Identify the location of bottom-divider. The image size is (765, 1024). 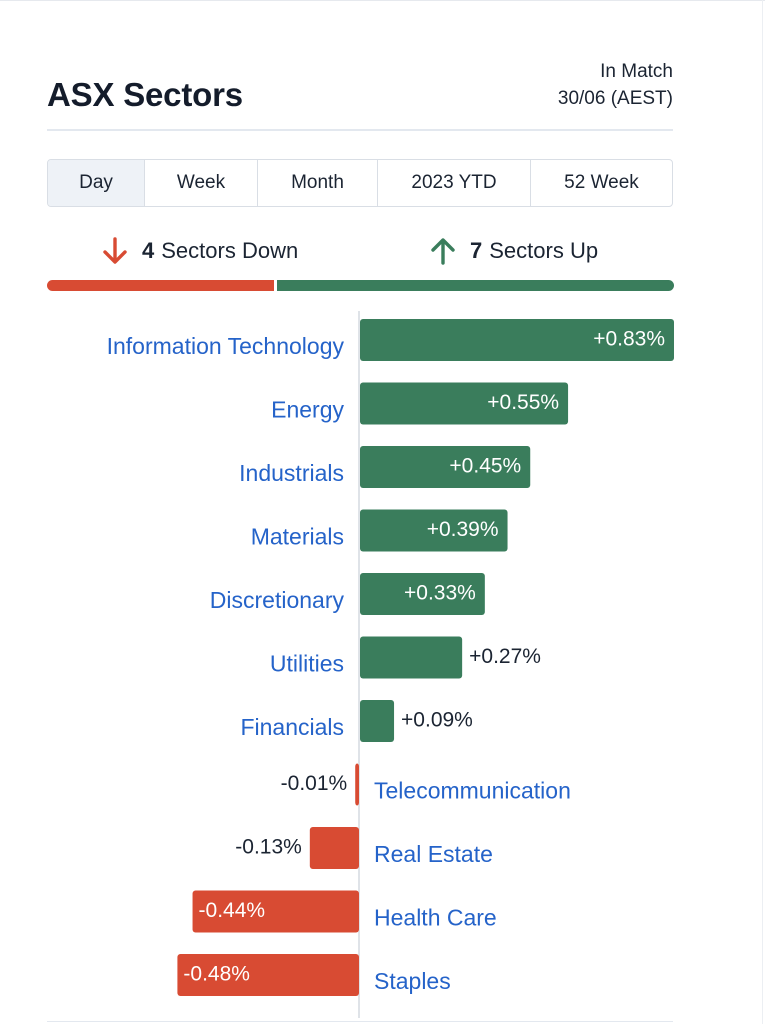
(360, 1021).